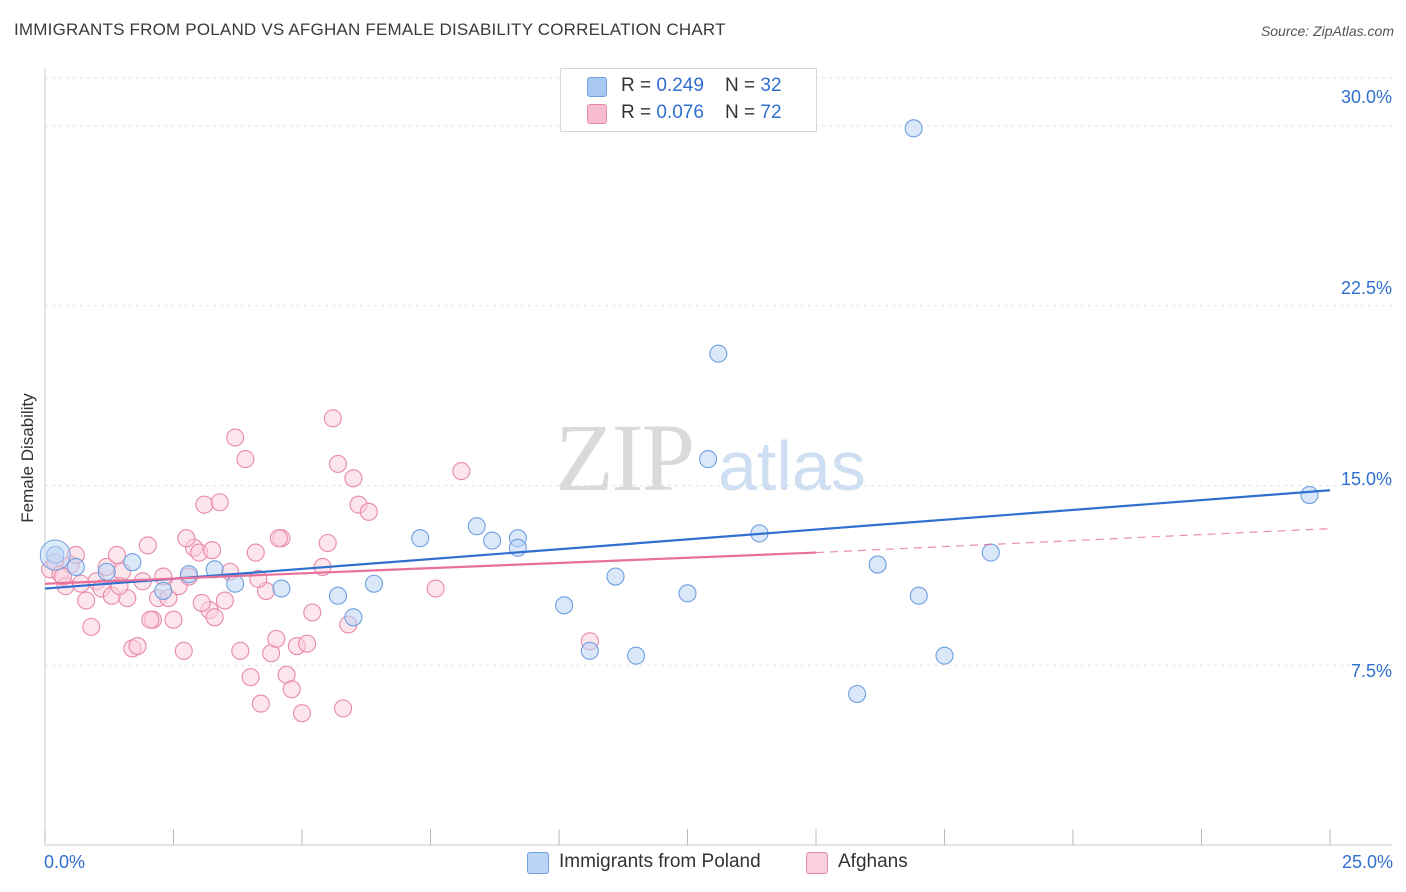 The image size is (1406, 892). What do you see at coordinates (688, 100) in the screenshot?
I see `correlation-legend: R = 0.249 N = 32 R = 0.076 N = 72` at bounding box center [688, 100].